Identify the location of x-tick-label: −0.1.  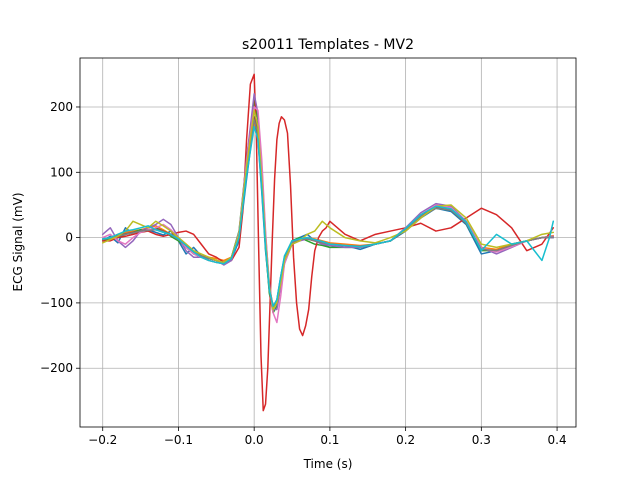
(178, 440).